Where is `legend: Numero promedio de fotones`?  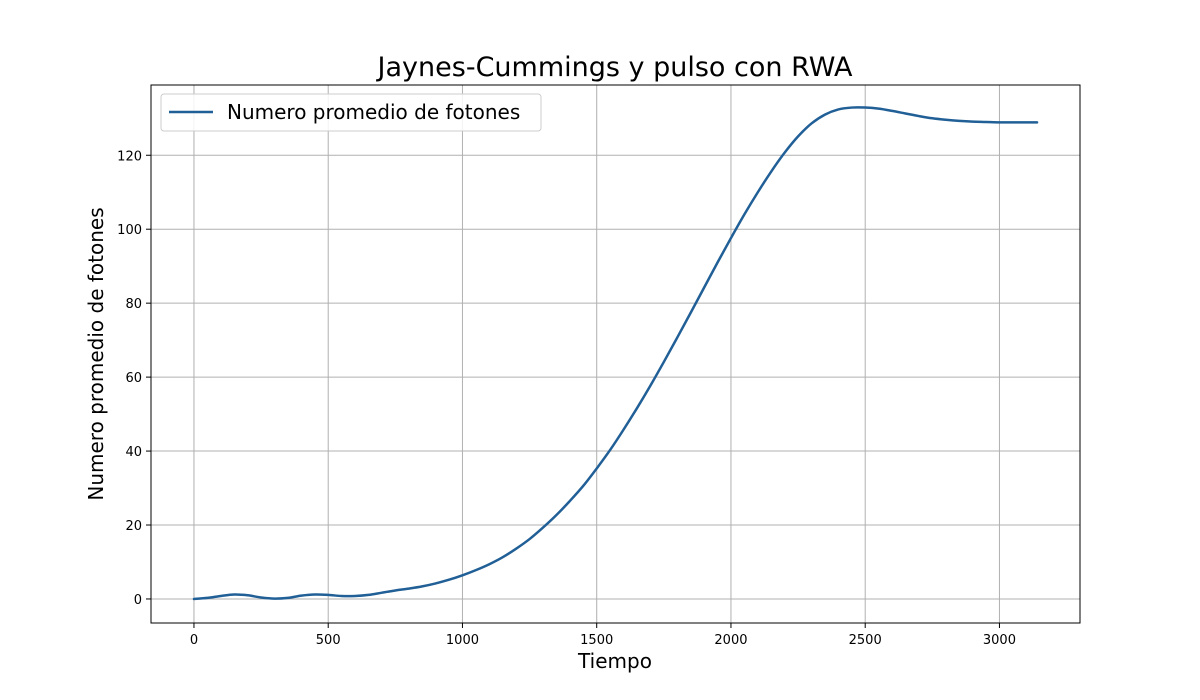
legend: Numero promedio de fotones is located at coordinates (351, 112).